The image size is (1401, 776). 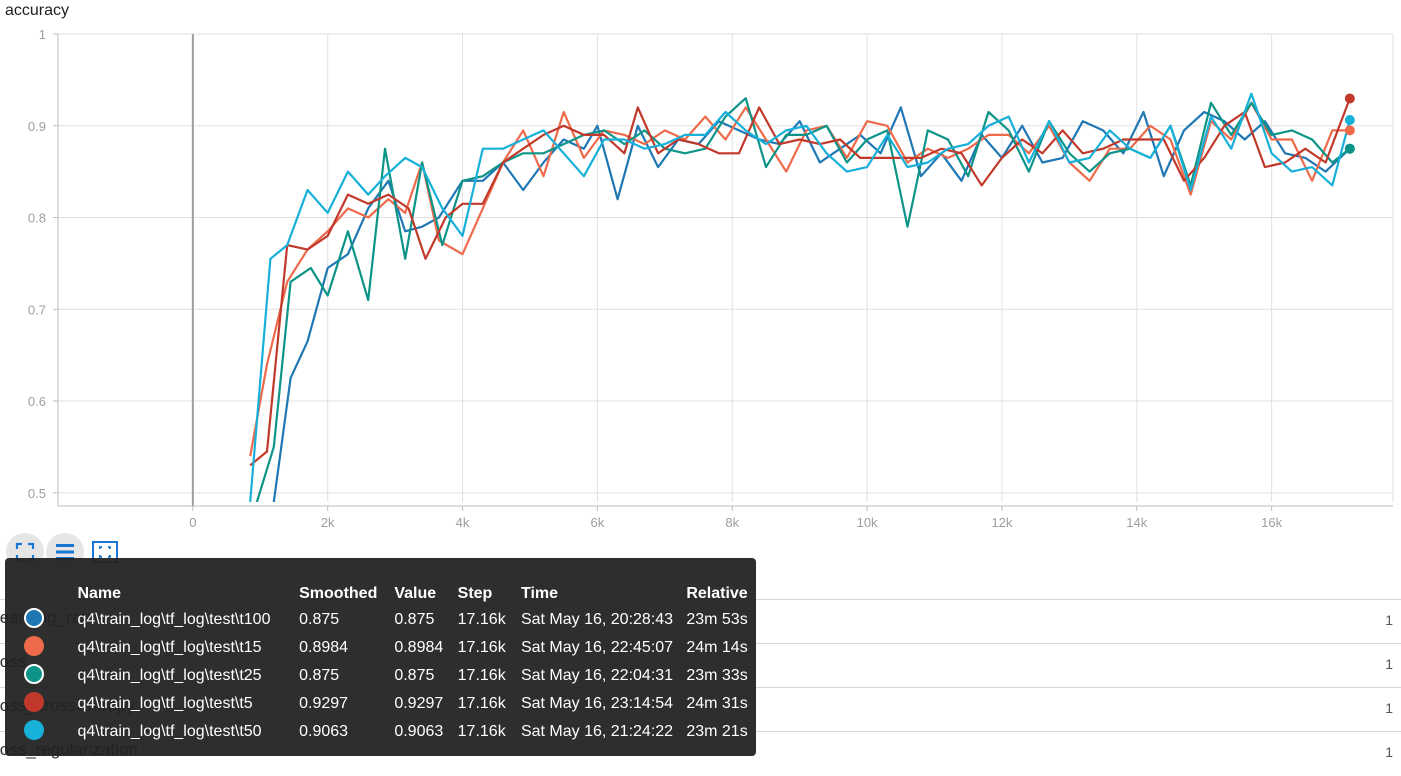 I want to click on header-smoothed: Smoothed, so click(x=338, y=593).